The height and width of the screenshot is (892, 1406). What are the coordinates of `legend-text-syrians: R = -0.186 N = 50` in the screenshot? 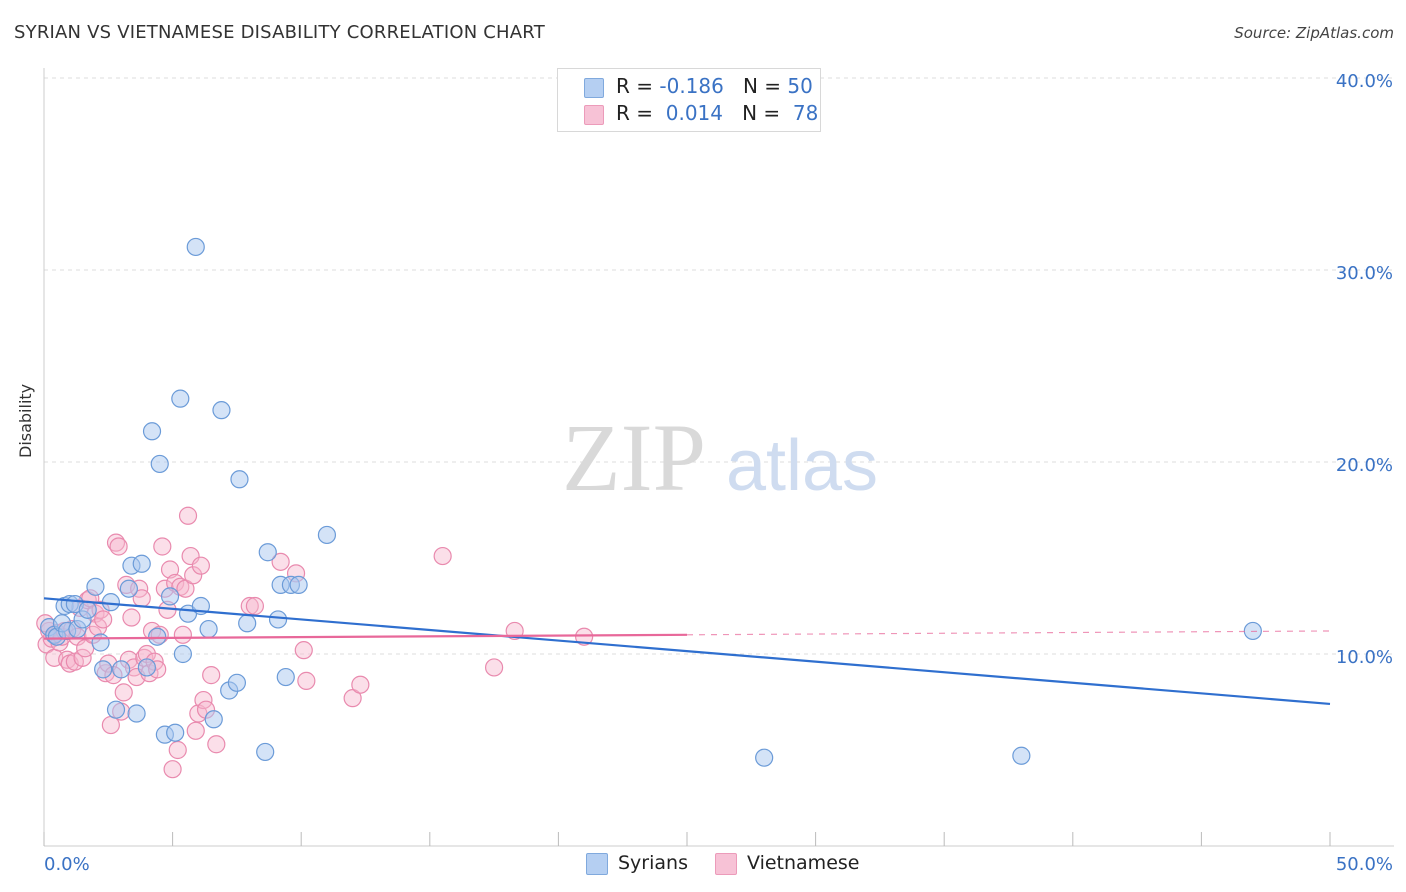 It's located at (714, 86).